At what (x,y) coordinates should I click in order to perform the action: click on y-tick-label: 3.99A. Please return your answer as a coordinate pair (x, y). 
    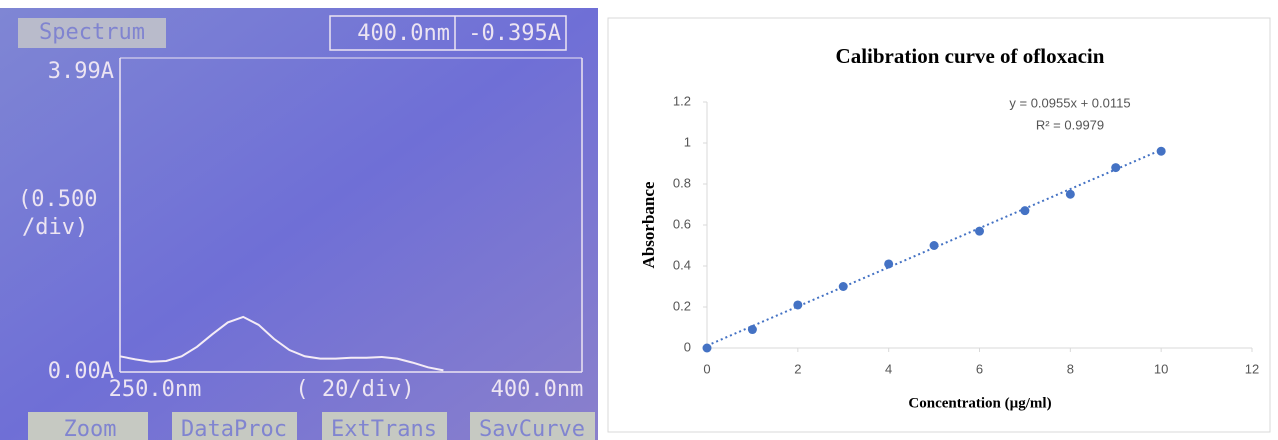
    Looking at the image, I should click on (81, 71).